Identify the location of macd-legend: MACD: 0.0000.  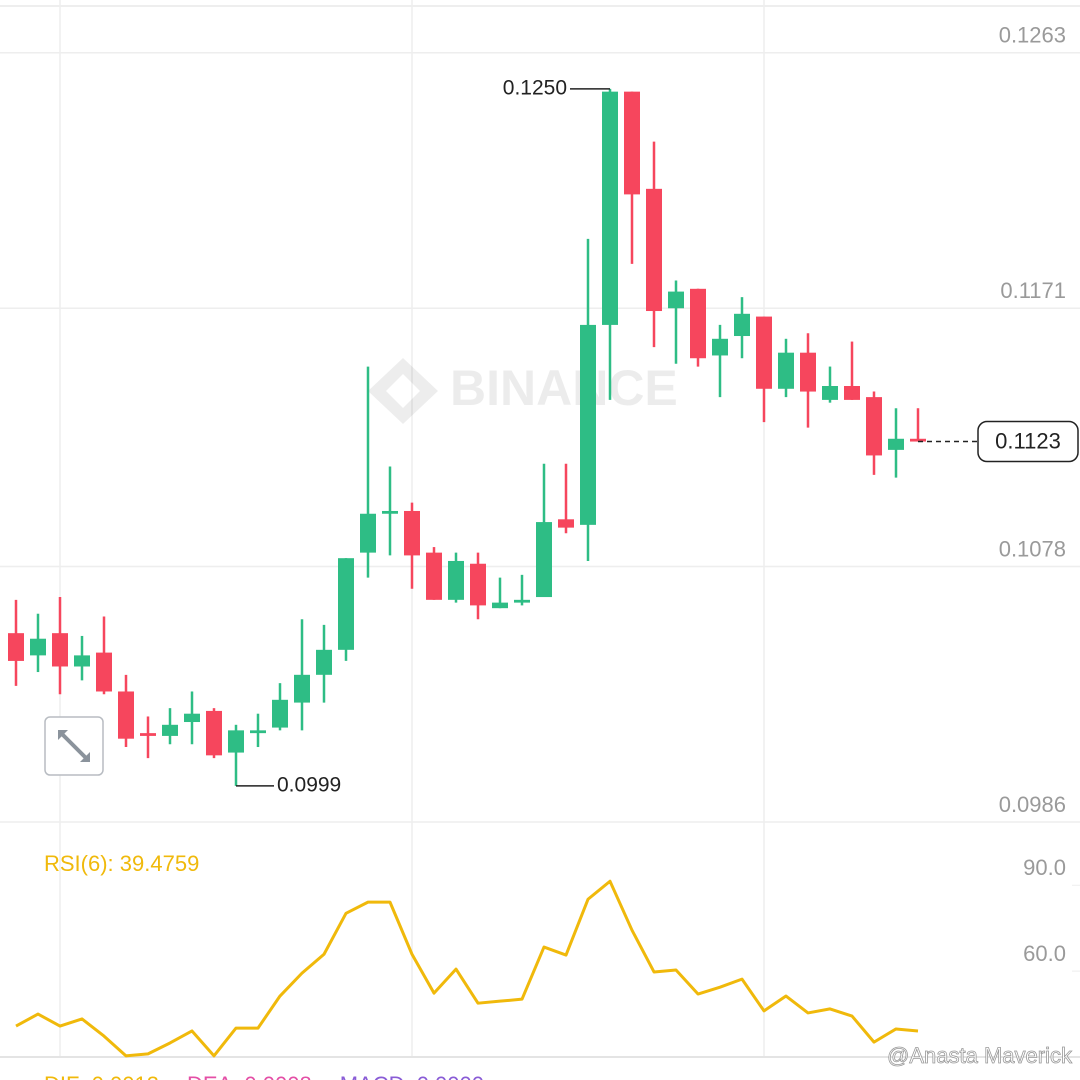
(412, 1076).